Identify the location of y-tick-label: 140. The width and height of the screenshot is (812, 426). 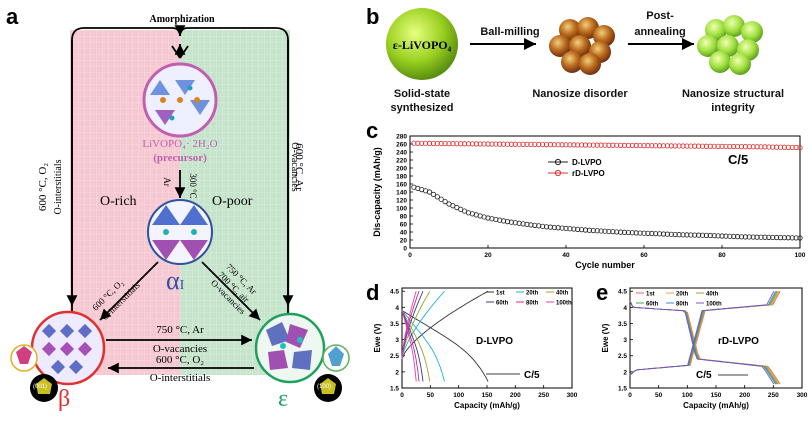
(401, 193).